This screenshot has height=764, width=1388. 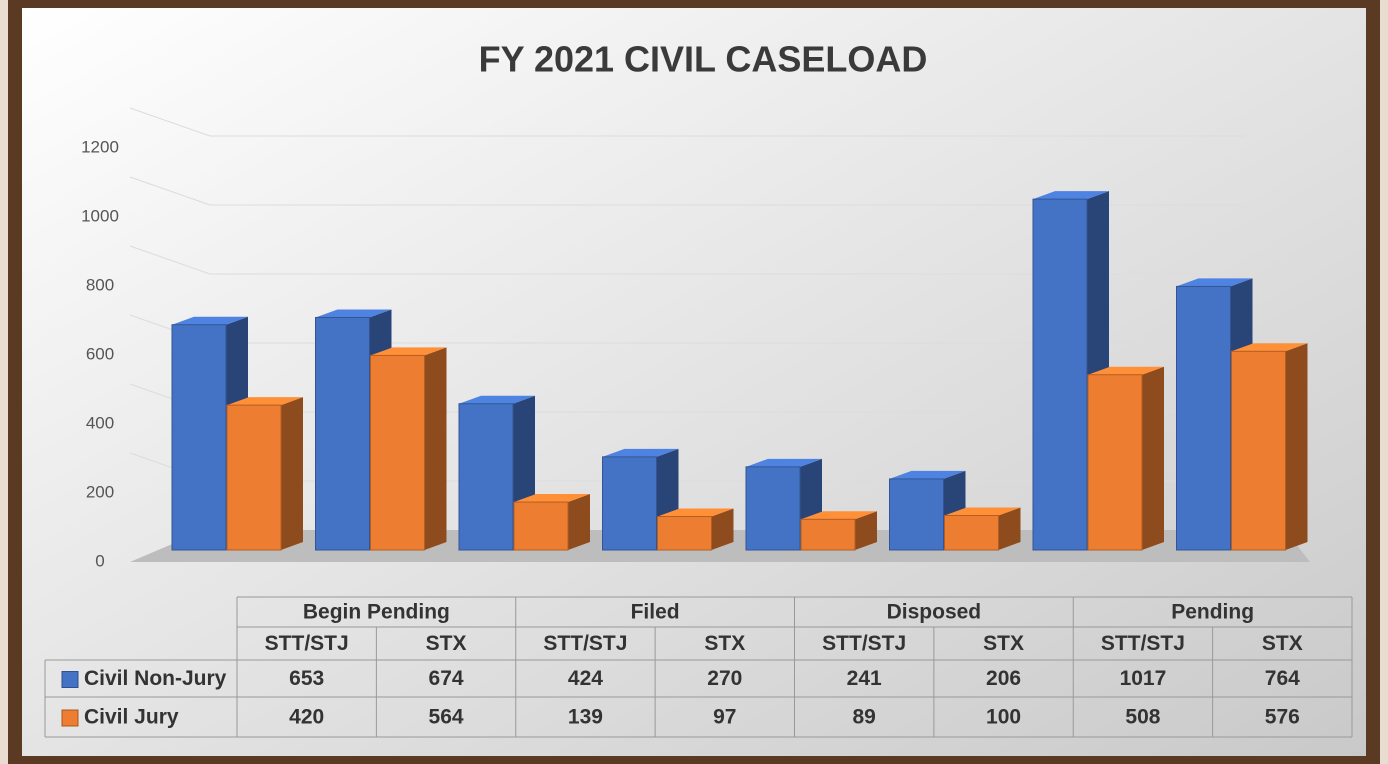 I want to click on legend-label: Civil Non-Jury, so click(x=155, y=678).